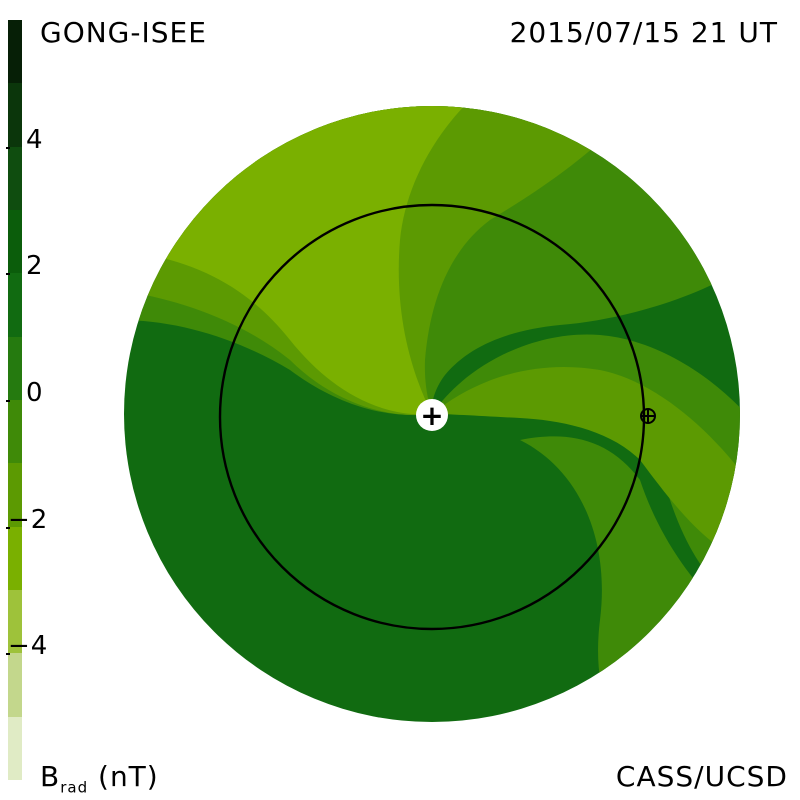 This screenshot has width=800, height=800. I want to click on colorbar-tick-label: 4, so click(35, 139).